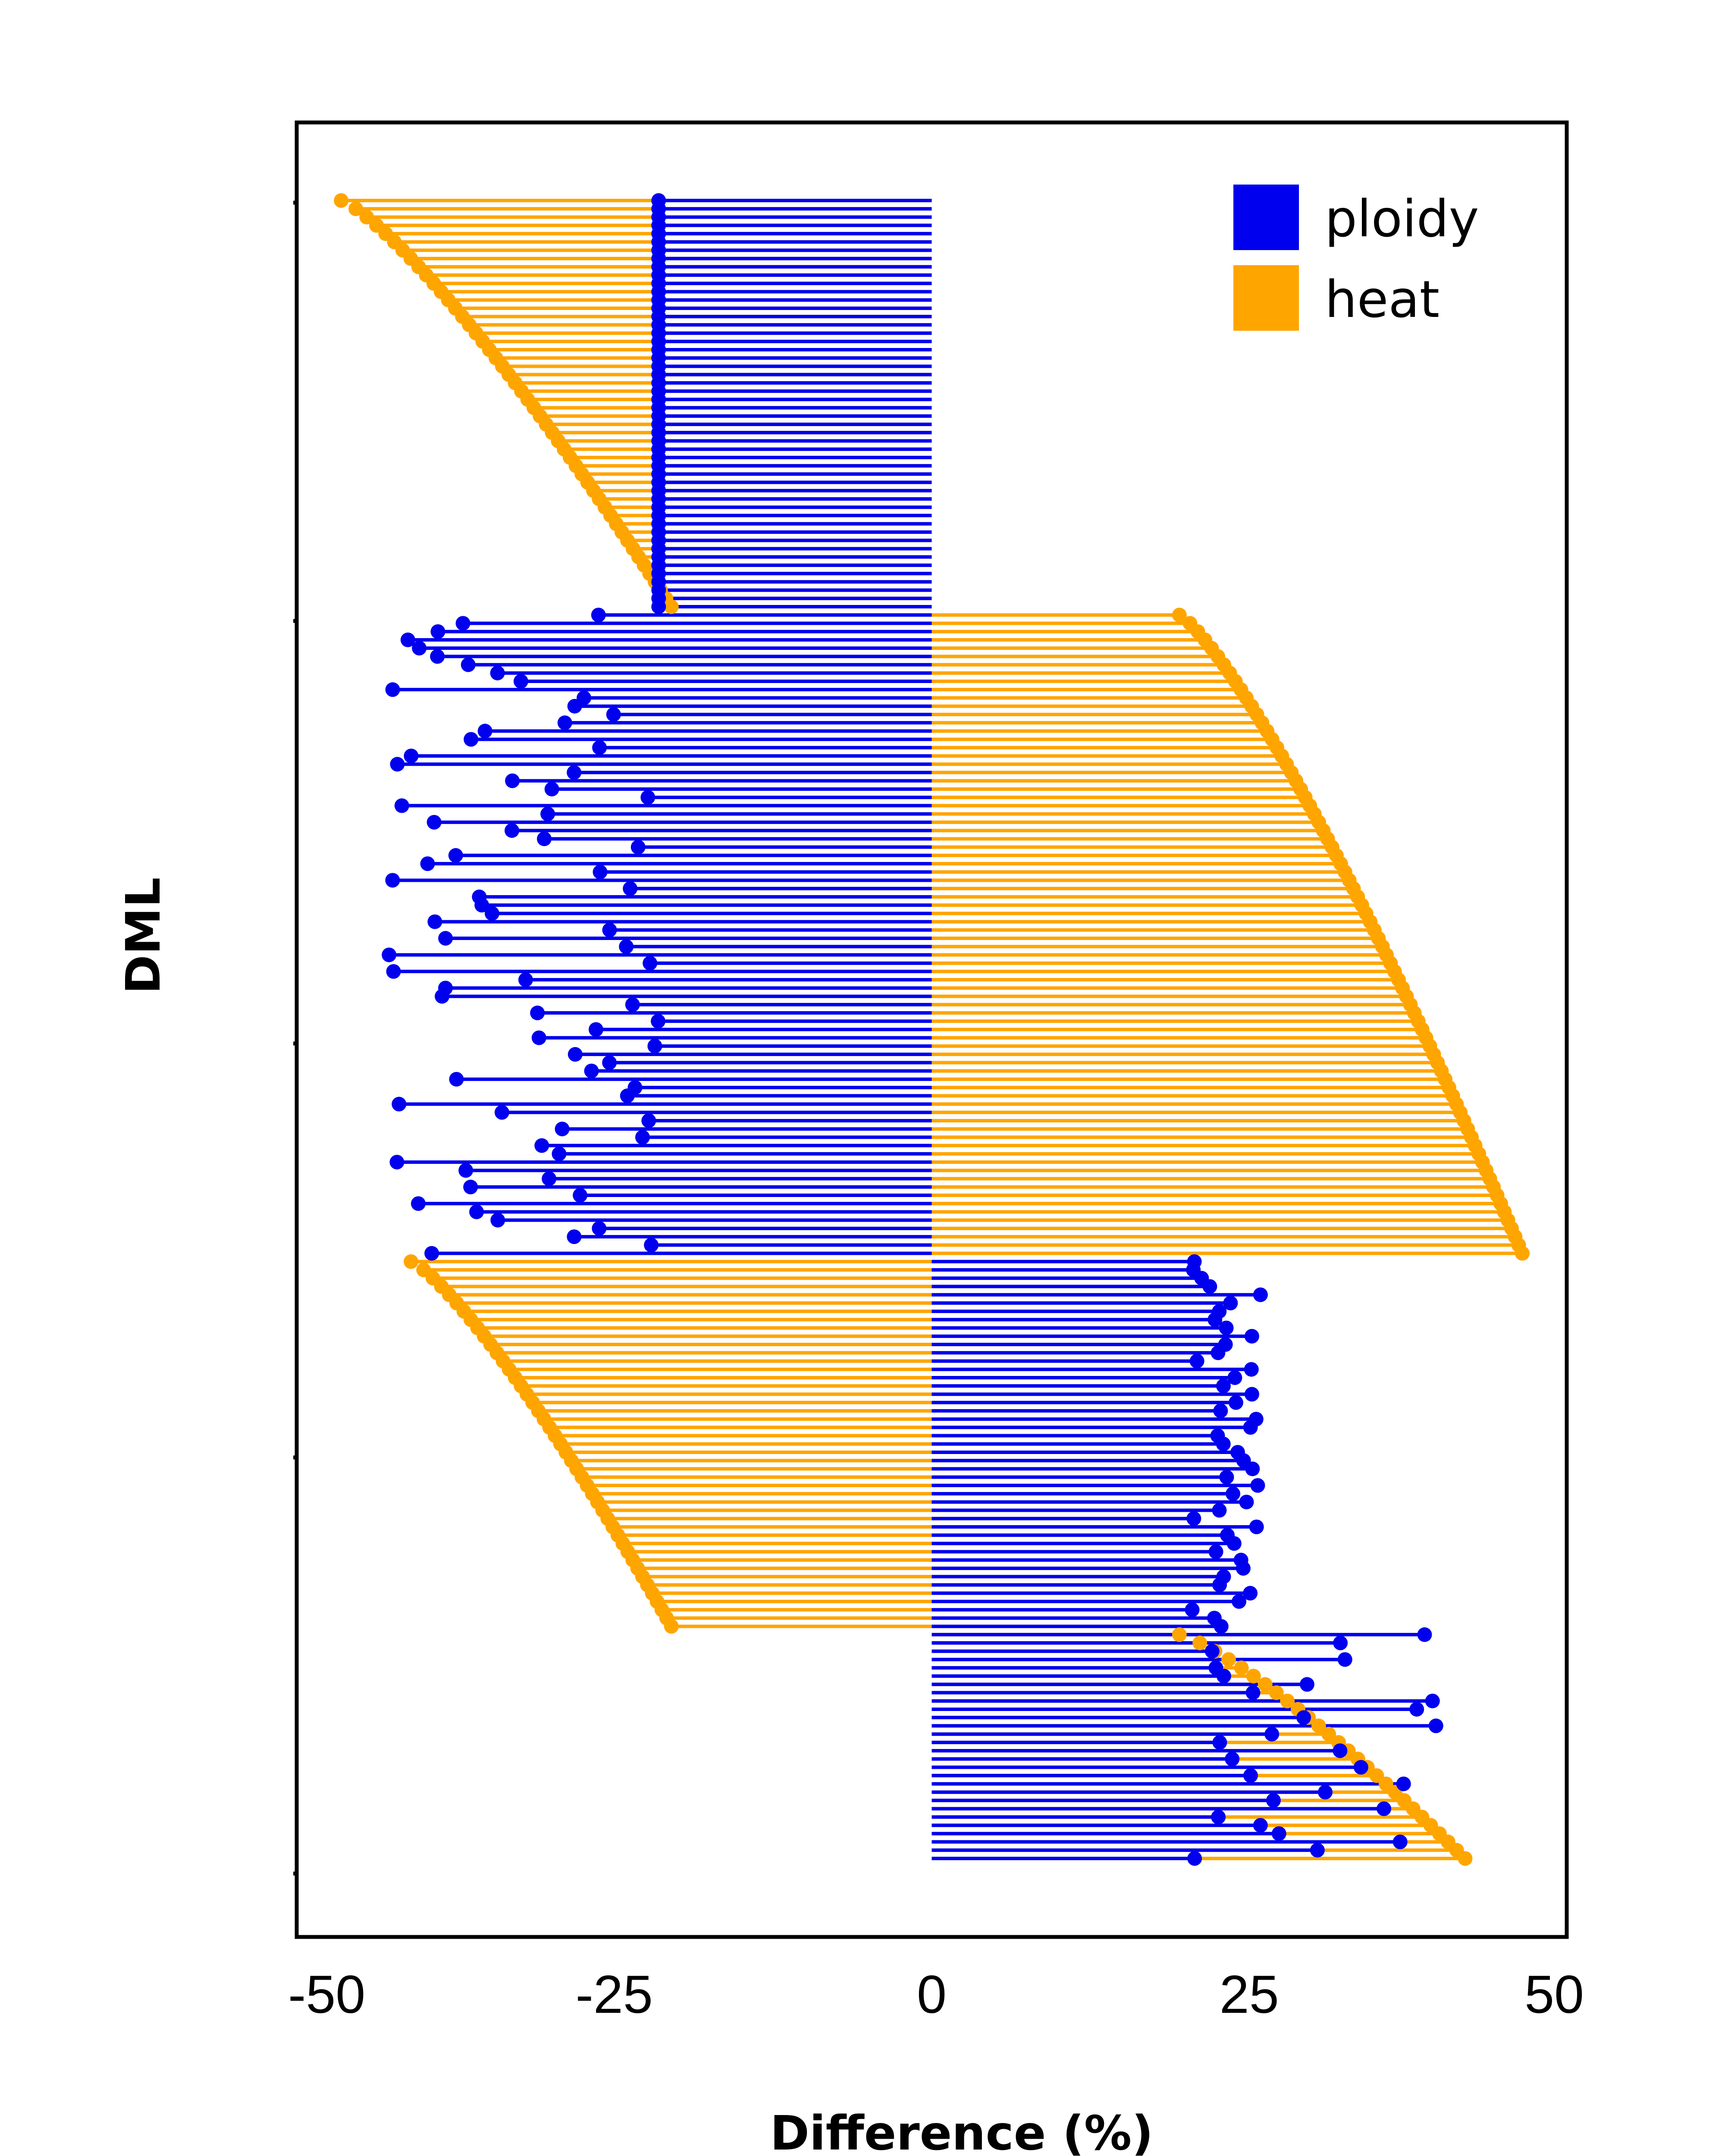 The height and width of the screenshot is (2156, 1725). Describe the element at coordinates (1554, 1994) in the screenshot. I see `x-tick-label: 50` at that location.